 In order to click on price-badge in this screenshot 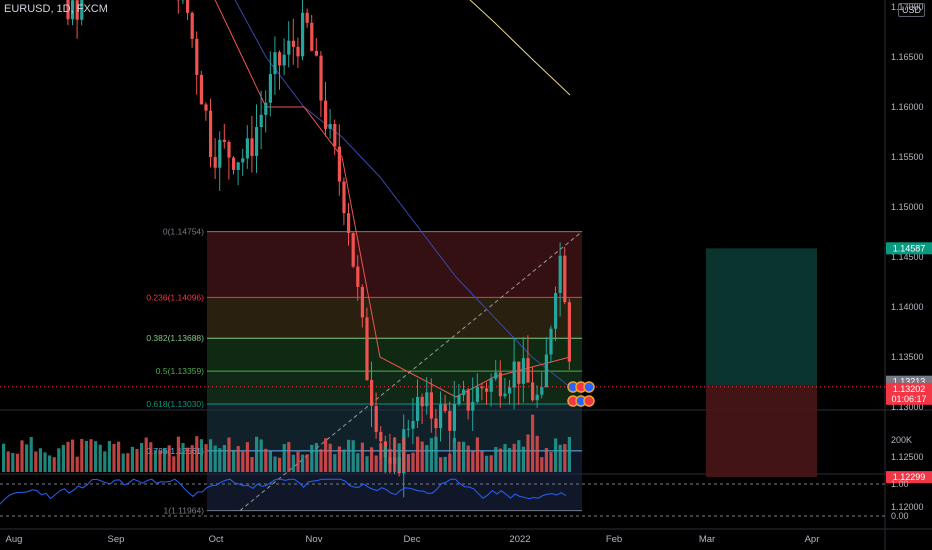, I will do `click(909, 388)`.